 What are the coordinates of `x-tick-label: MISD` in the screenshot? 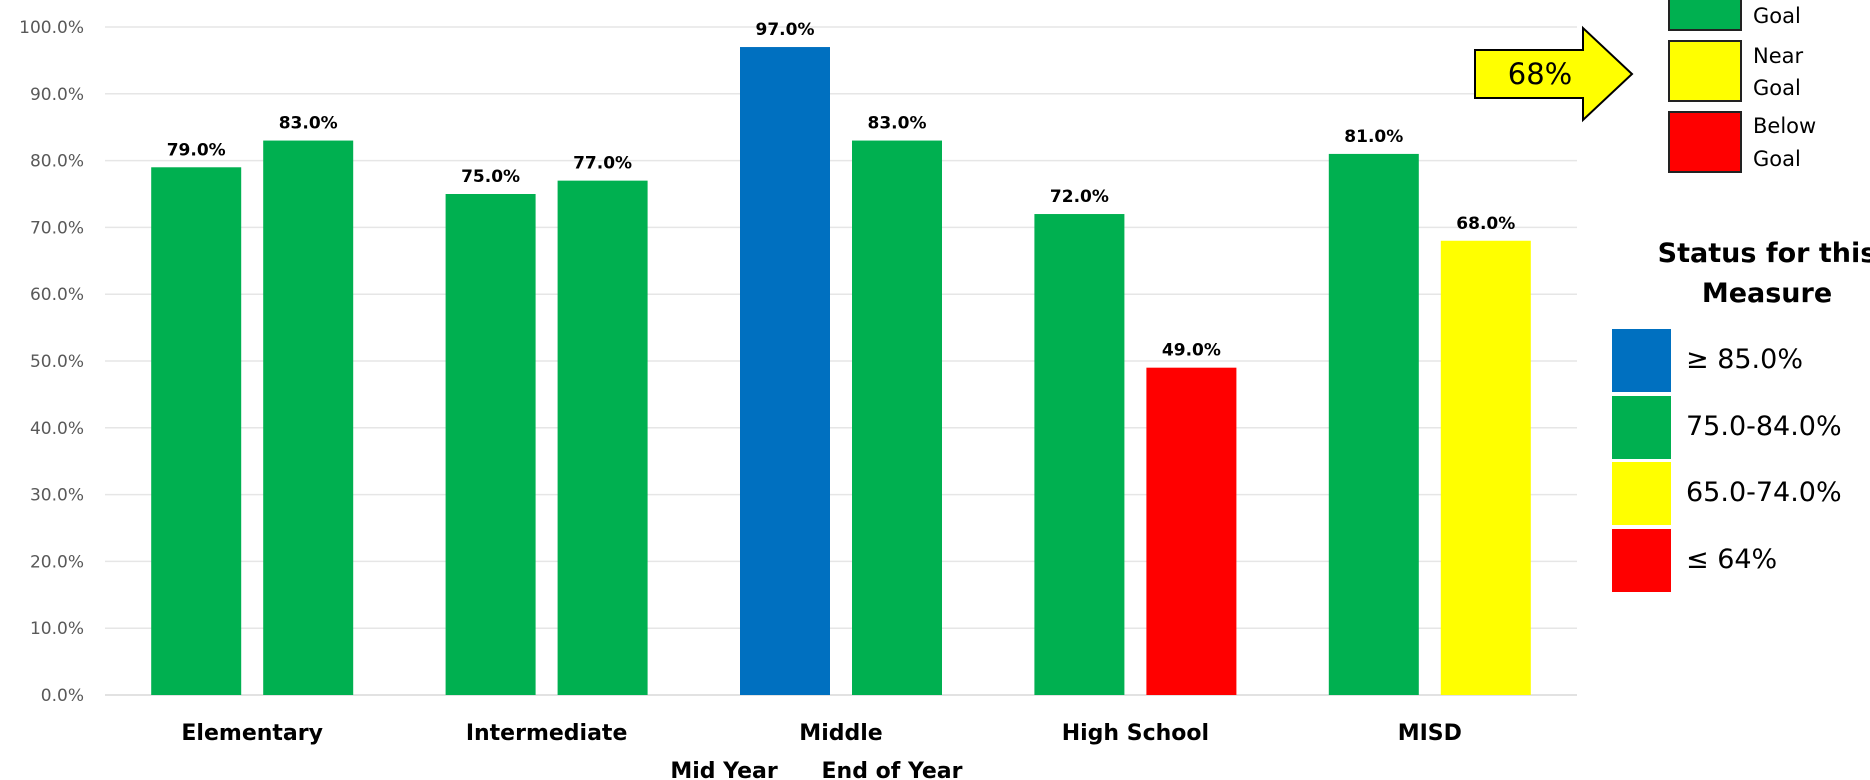 It's located at (1430, 733).